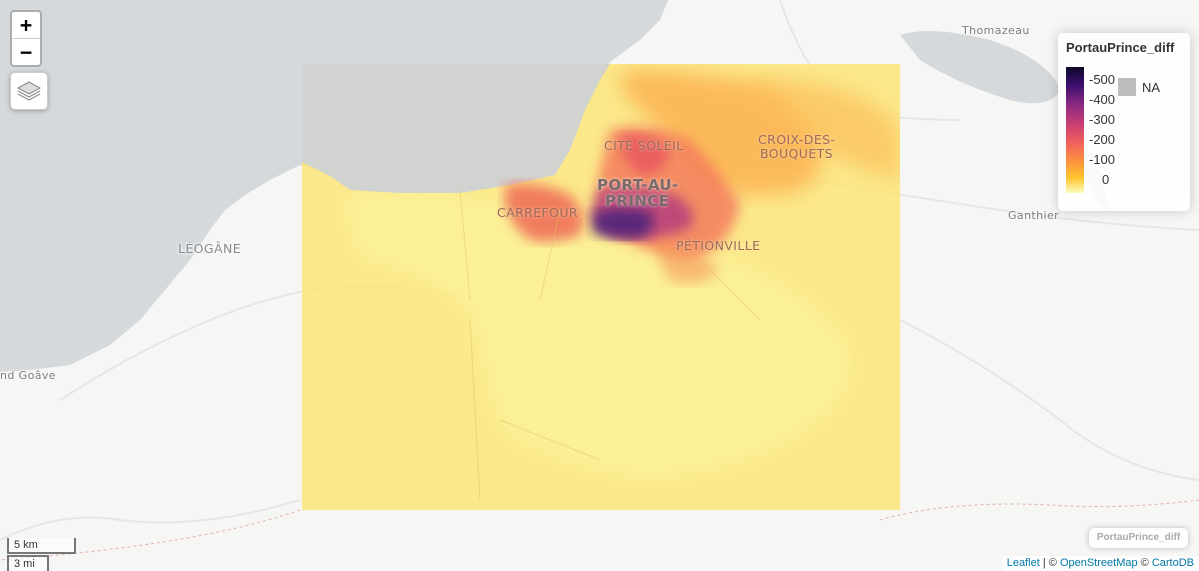 The width and height of the screenshot is (1199, 571). Describe the element at coordinates (980, 67) in the screenshot. I see `water-lake` at that location.